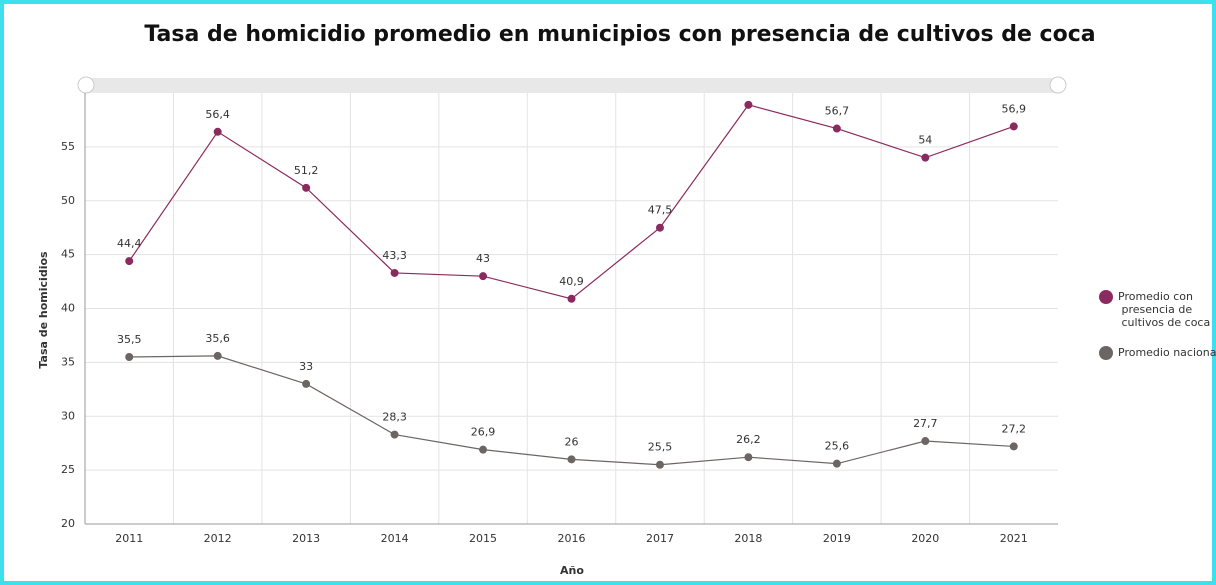 This screenshot has width=1216, height=585. What do you see at coordinates (571, 281) in the screenshot?
I see `data-label: 40,9` at bounding box center [571, 281].